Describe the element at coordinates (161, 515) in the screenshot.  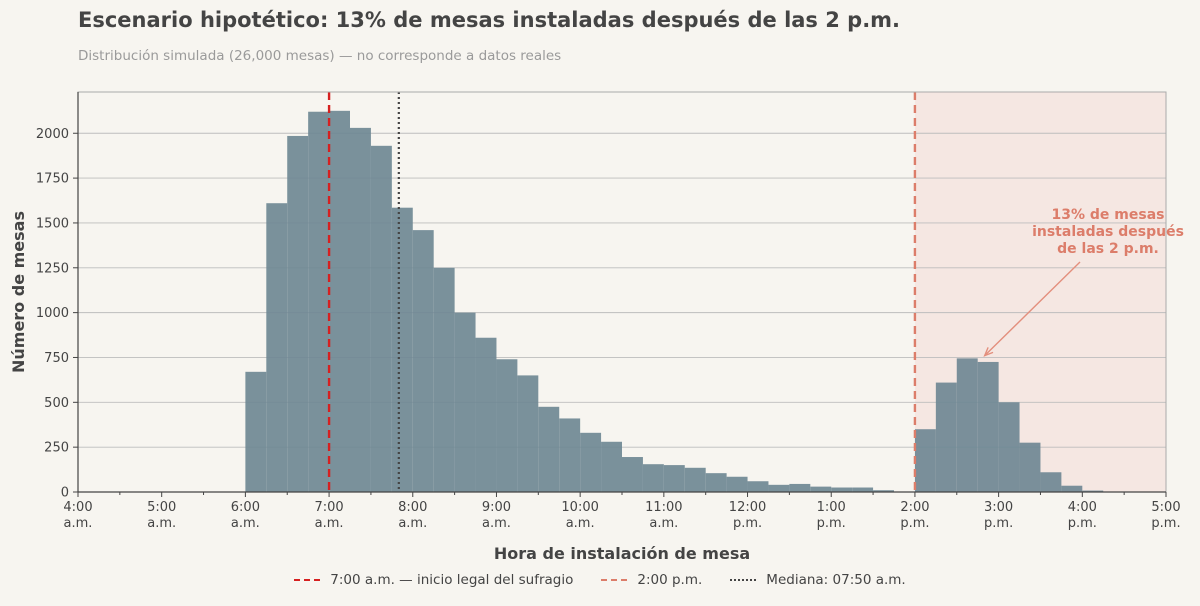
I see `x-tick-label: 5:00 a.m.` at that location.